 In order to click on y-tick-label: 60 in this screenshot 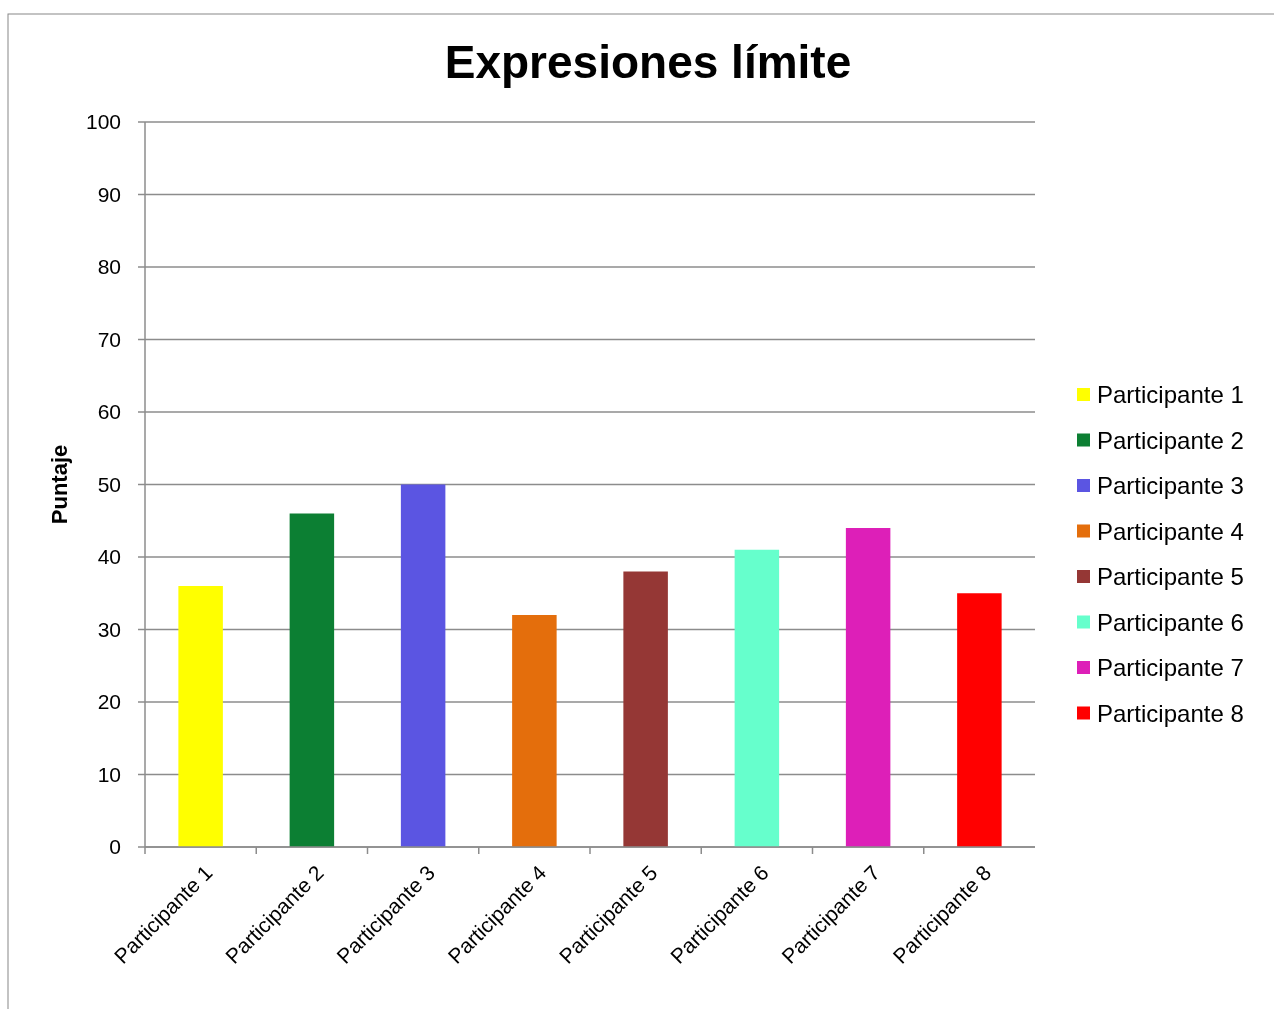, I will do `click(109, 412)`.